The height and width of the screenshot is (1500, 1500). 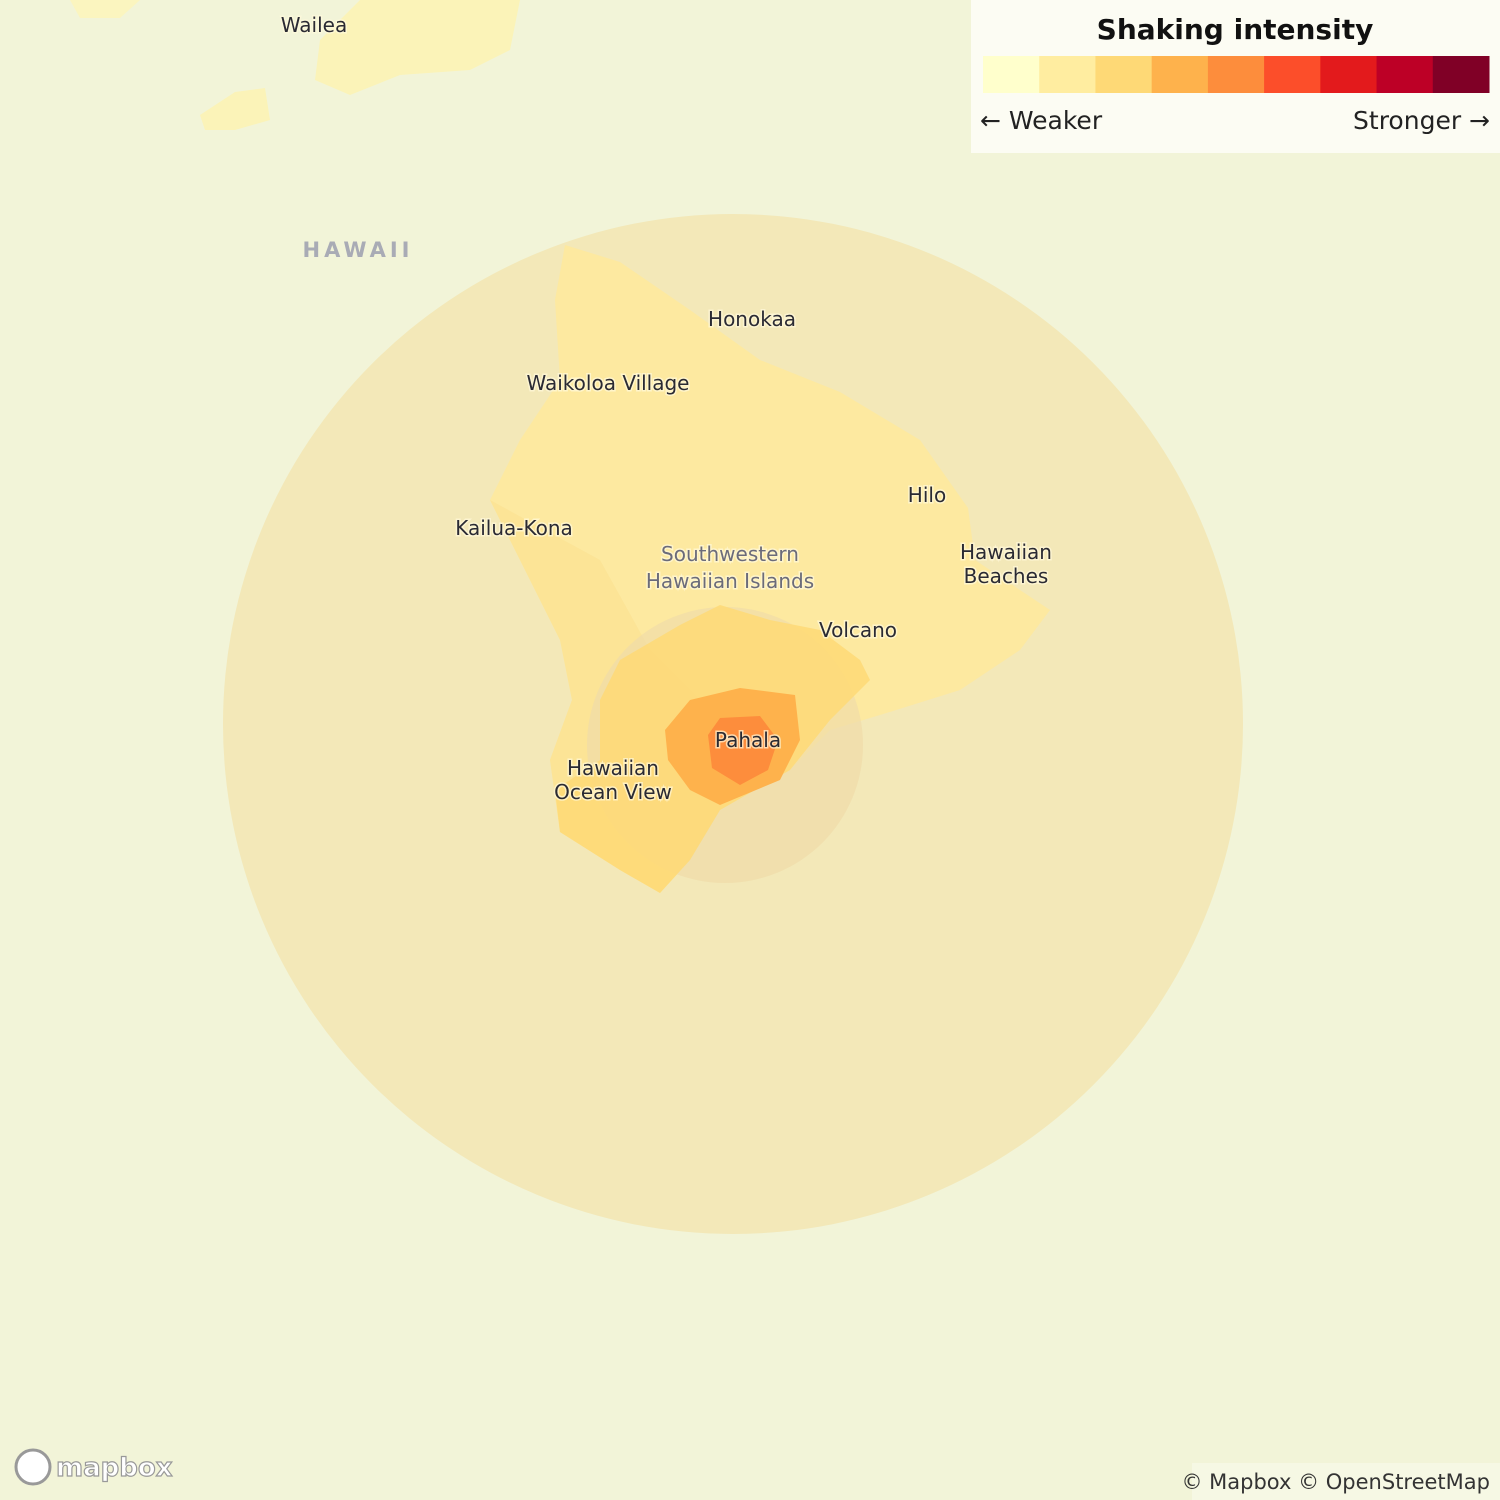 I want to click on legend-stronger: Stronger →, so click(x=1421, y=120).